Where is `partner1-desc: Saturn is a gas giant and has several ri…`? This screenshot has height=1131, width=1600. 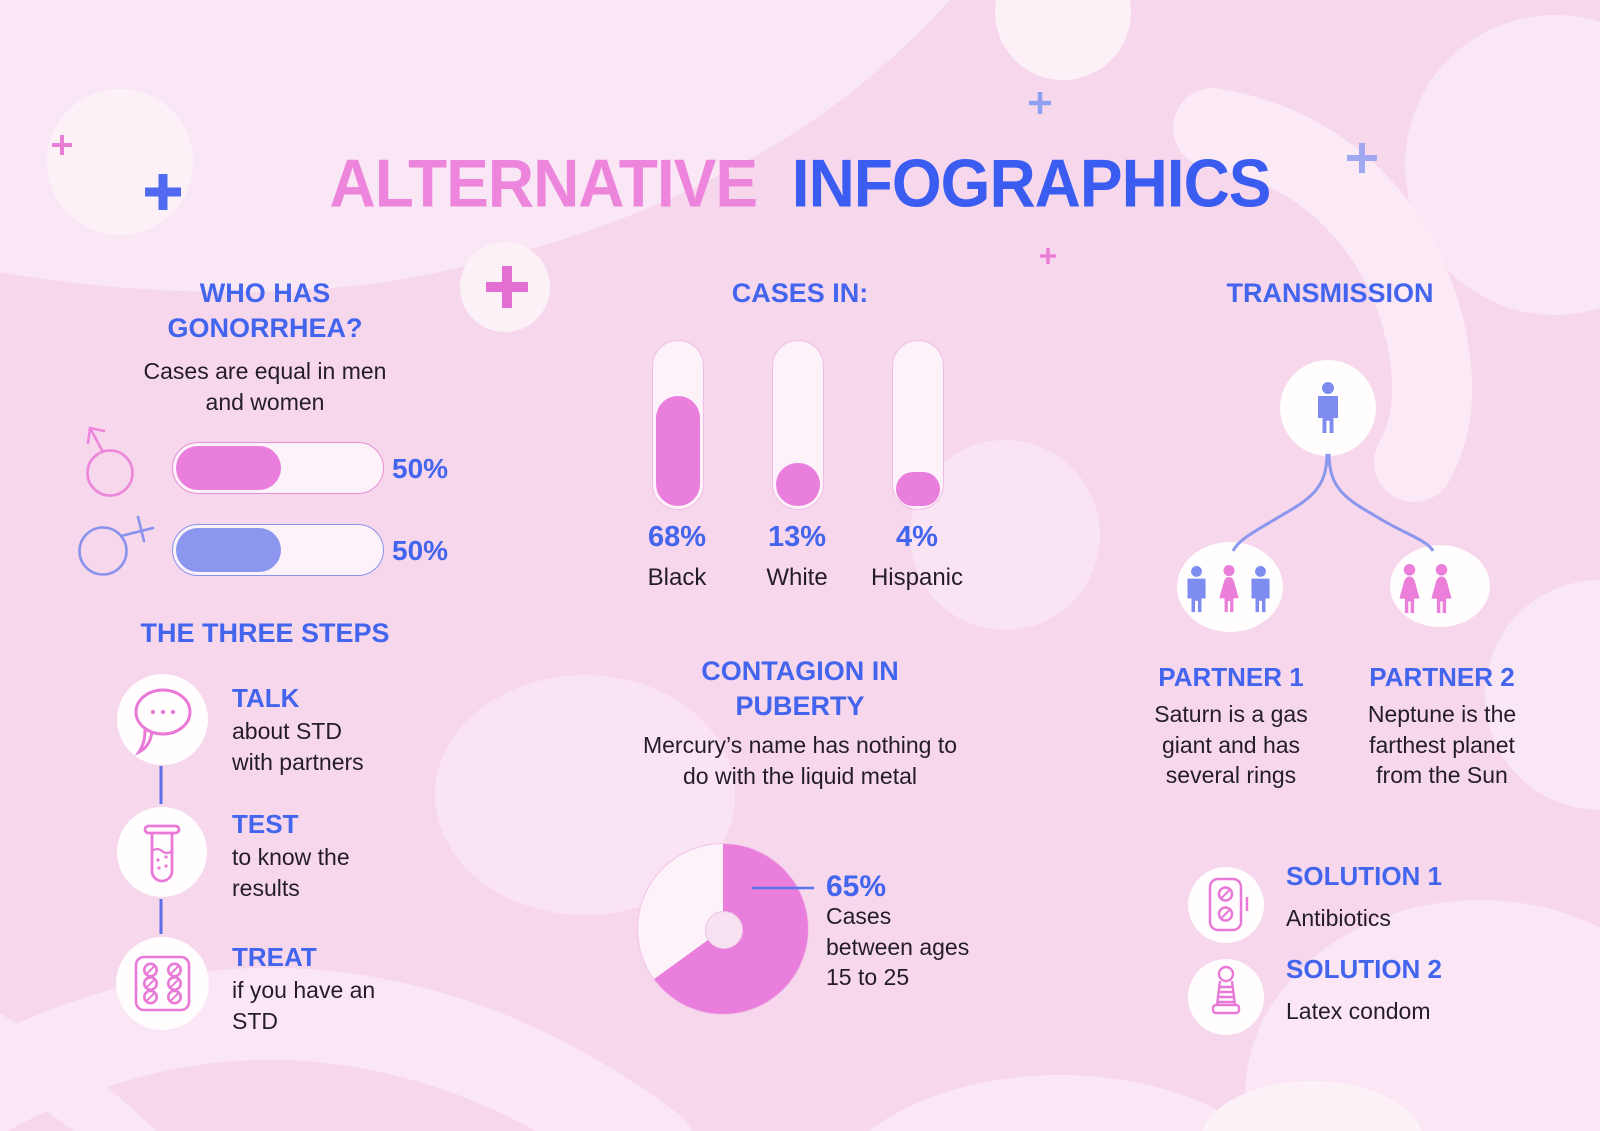
partner1-desc: Saturn is a gas giant and has several ri… is located at coordinates (1231, 745).